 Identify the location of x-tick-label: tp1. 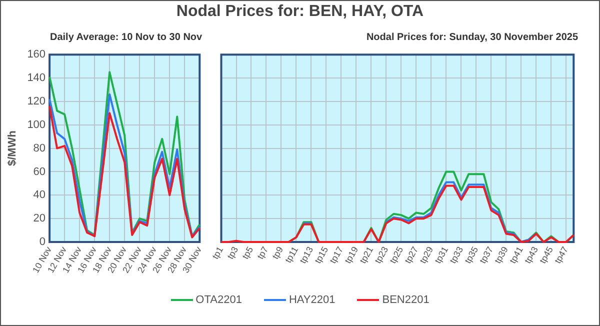
(218, 252).